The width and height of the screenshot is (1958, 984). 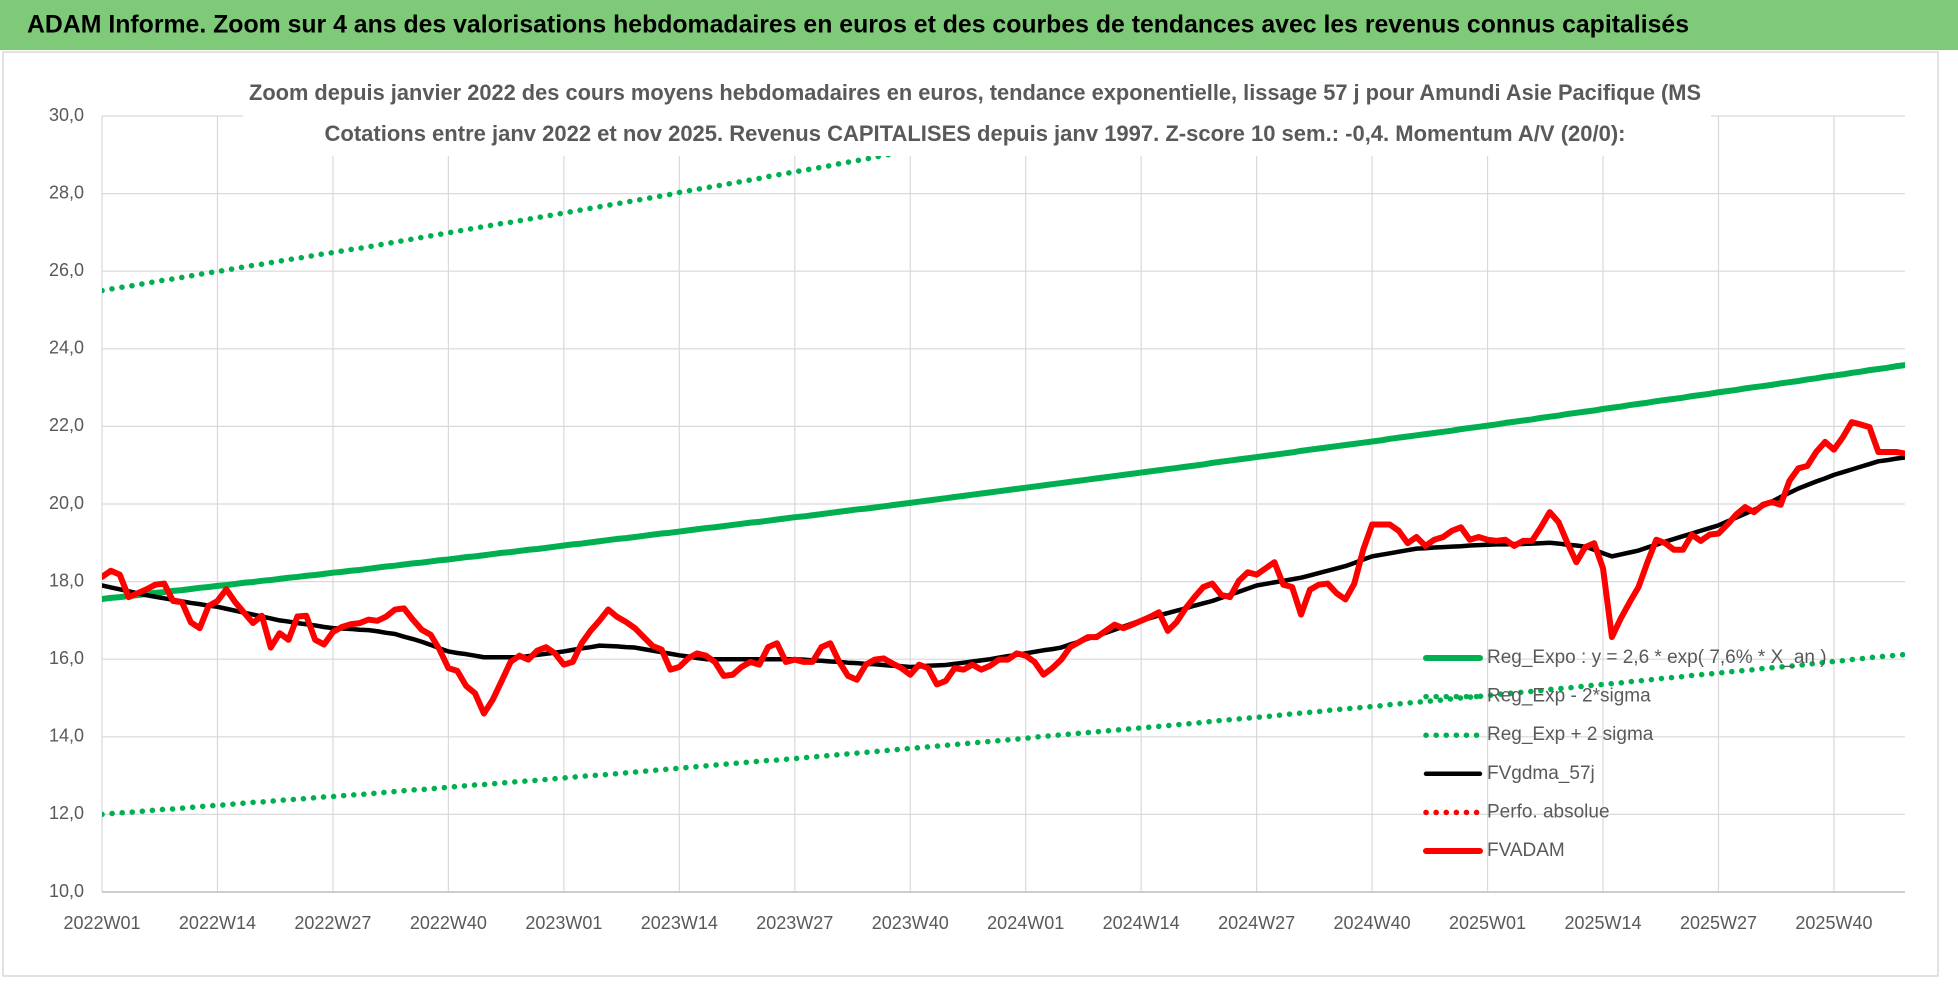 What do you see at coordinates (1602, 923) in the screenshot?
I see `x-tick-label: 2025W14` at bounding box center [1602, 923].